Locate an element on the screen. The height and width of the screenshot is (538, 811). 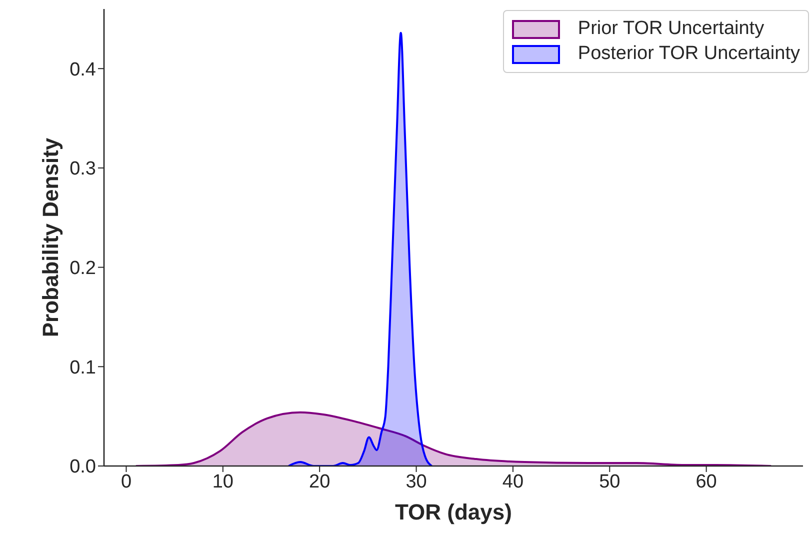
y-axis-title: Probability Density is located at coordinates (50, 237).